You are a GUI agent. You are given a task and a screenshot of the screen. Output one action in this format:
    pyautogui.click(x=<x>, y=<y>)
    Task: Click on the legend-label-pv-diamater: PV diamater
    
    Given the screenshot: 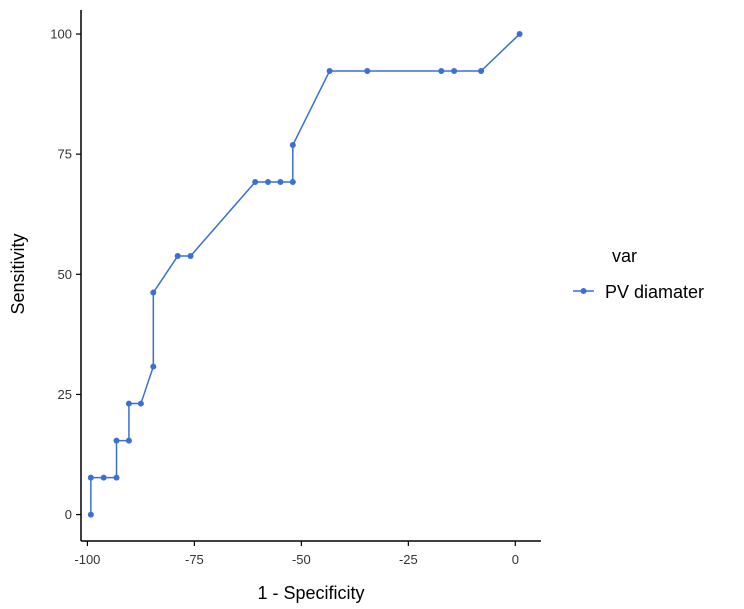 What is the action you would take?
    pyautogui.click(x=654, y=292)
    